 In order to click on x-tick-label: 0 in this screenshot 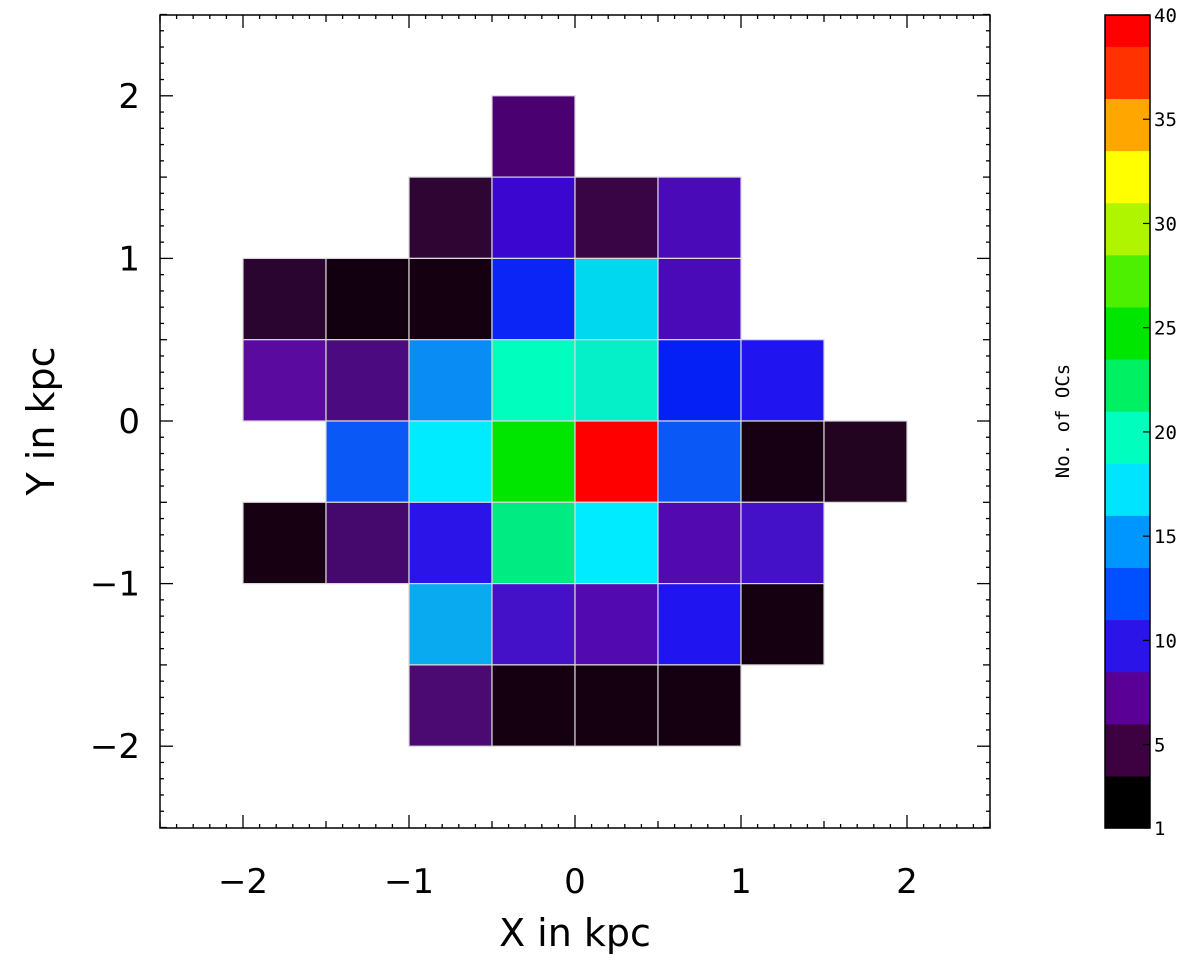, I will do `click(575, 882)`.